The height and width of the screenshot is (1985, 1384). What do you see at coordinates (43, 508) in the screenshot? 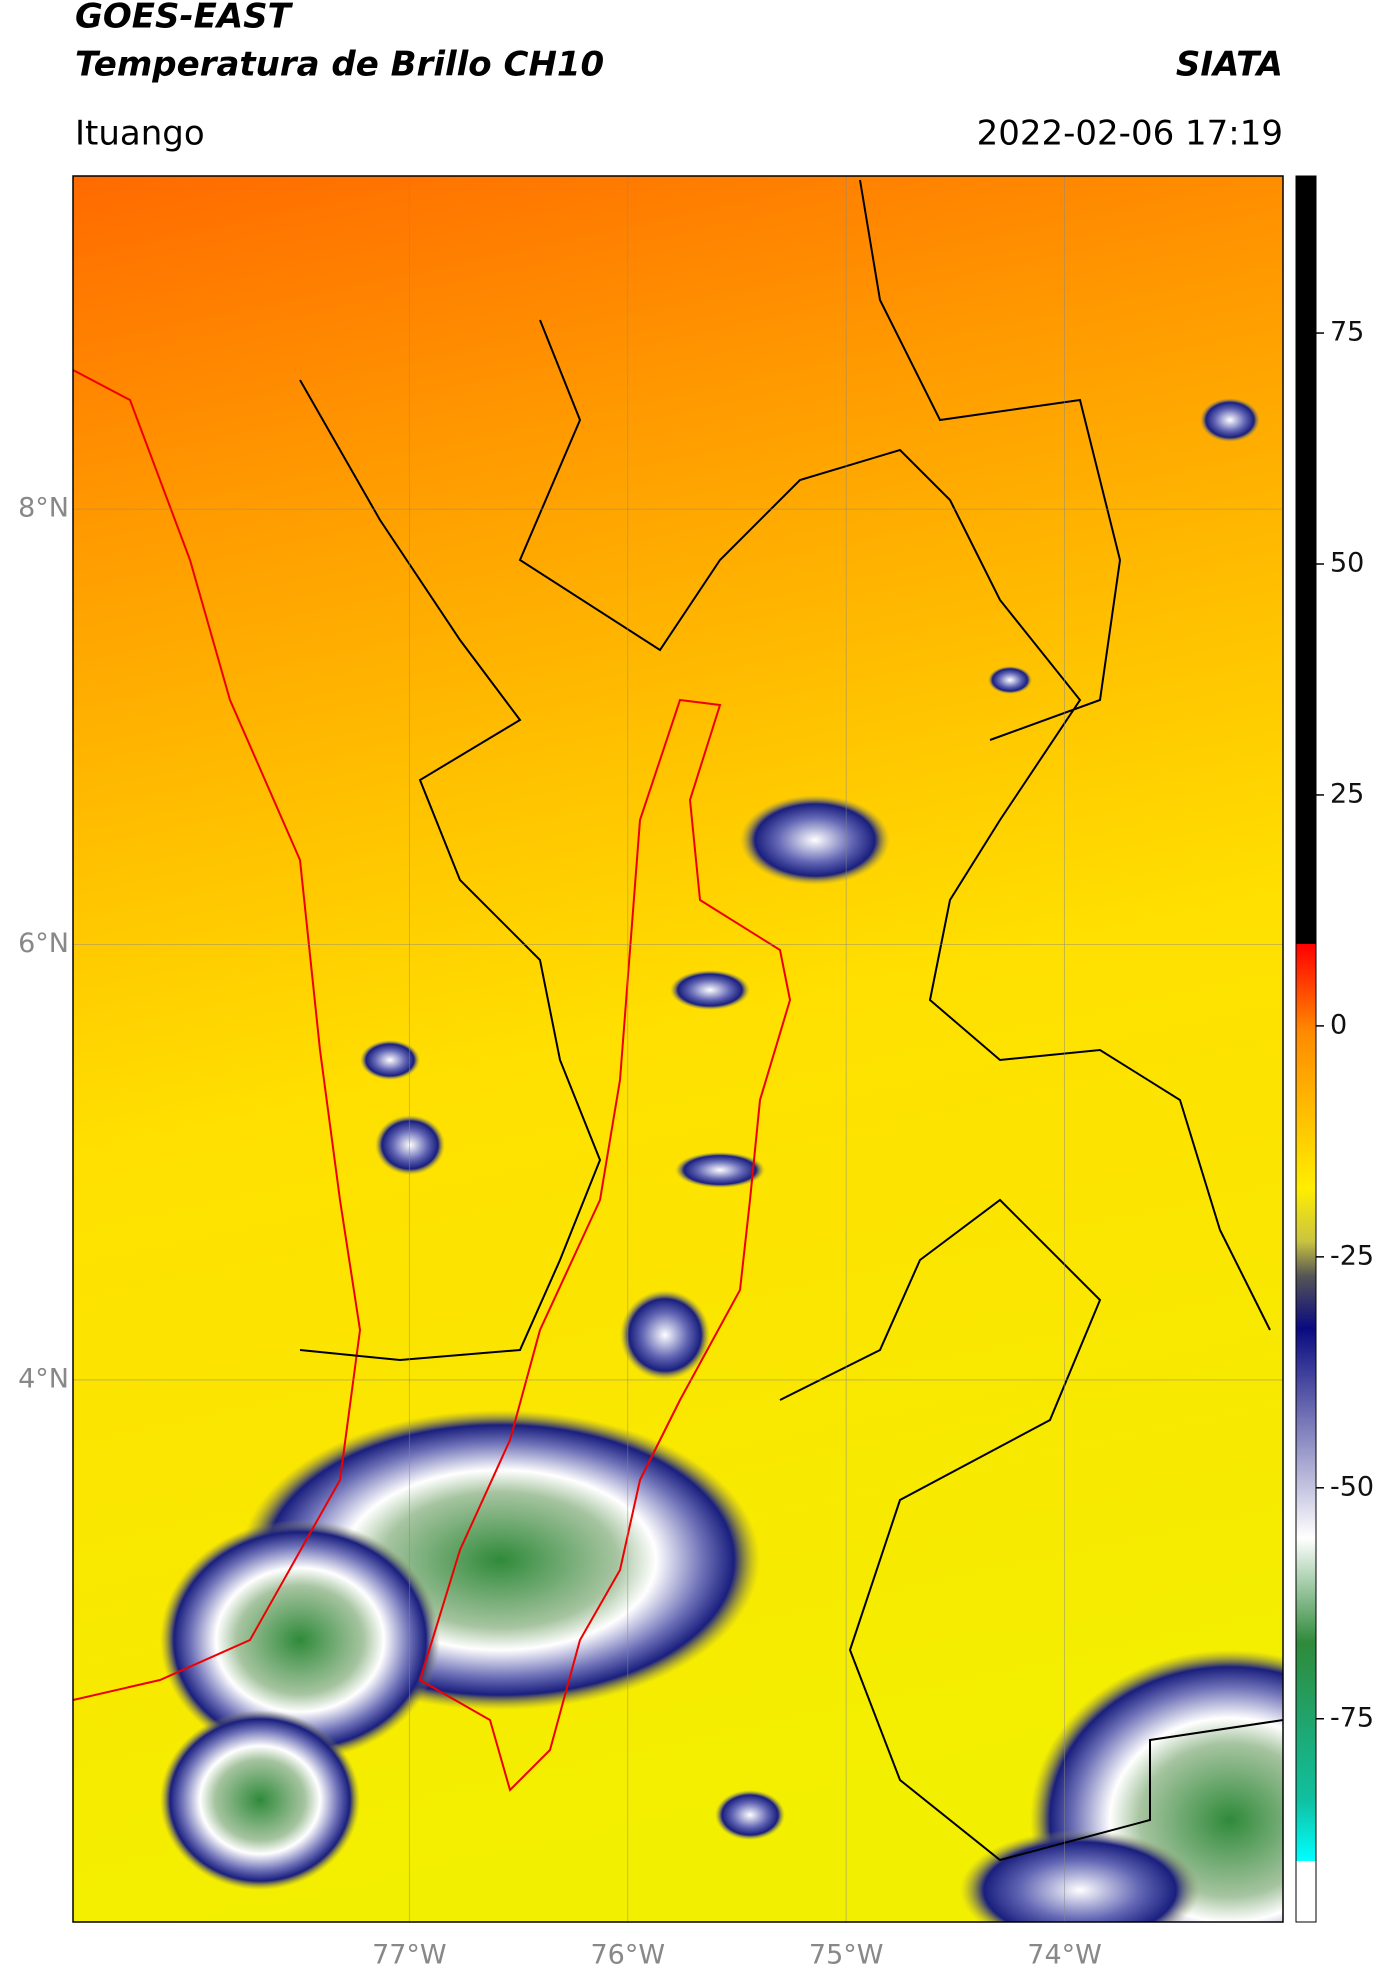
I see `lat-label: 8°N` at bounding box center [43, 508].